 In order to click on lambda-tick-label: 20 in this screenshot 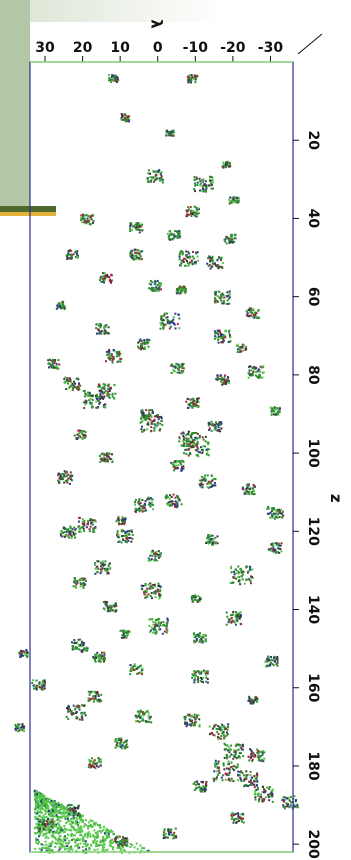, I will do `click(83, 48)`.